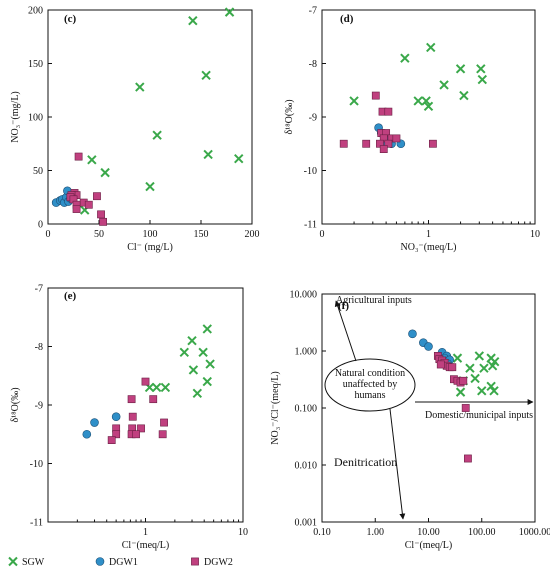 This screenshot has width=550, height=575. I want to click on series-sgw, so click(179, 361).